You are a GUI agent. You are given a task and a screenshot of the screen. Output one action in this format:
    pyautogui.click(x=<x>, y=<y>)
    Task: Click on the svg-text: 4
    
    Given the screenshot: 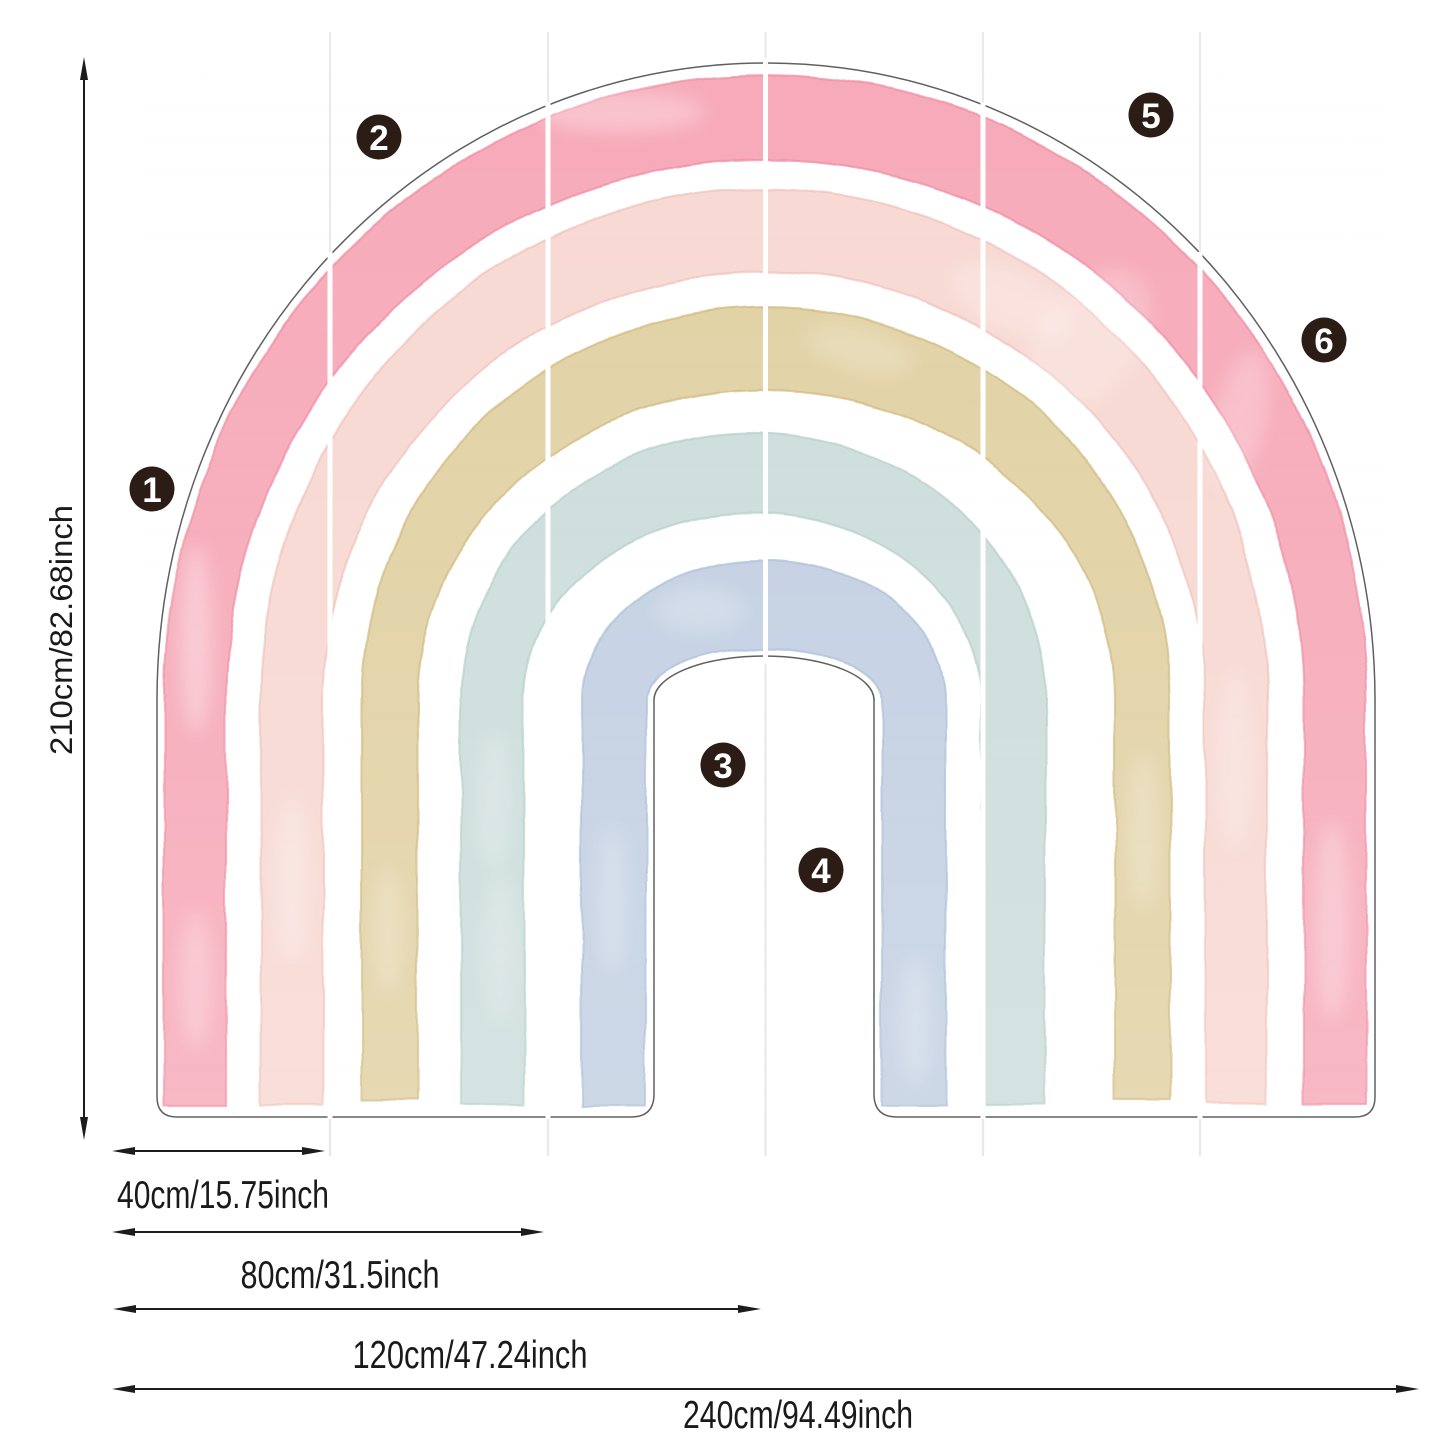 What is the action you would take?
    pyautogui.click(x=821, y=871)
    